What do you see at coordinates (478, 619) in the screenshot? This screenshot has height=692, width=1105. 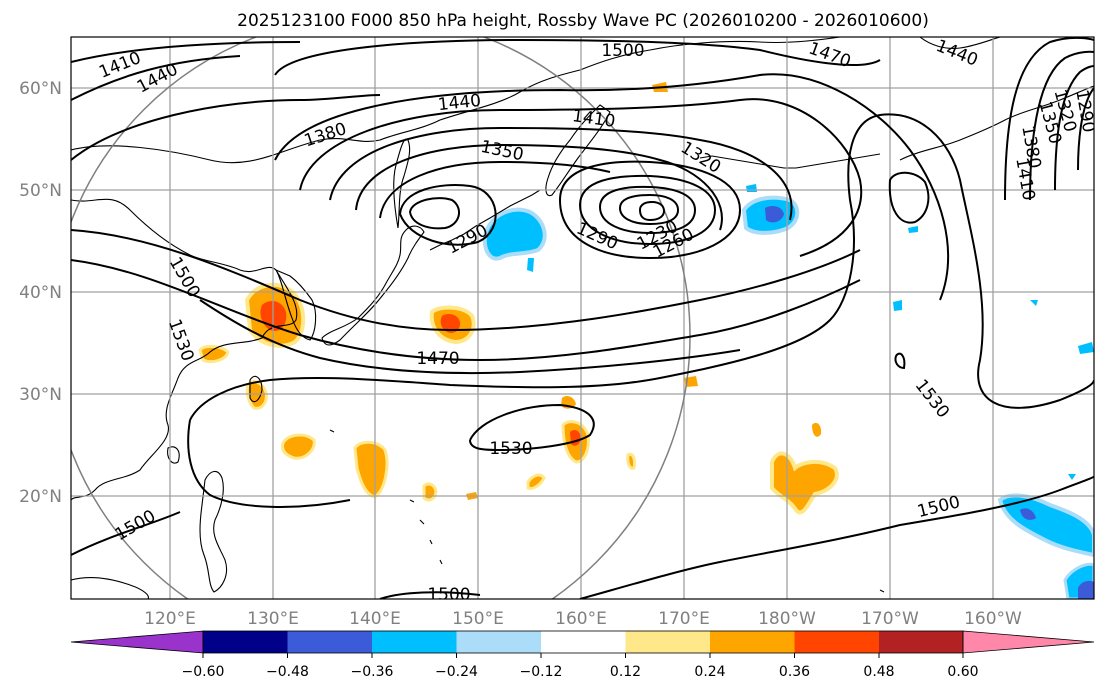 I see `lon-tick-label: 150°E` at bounding box center [478, 619].